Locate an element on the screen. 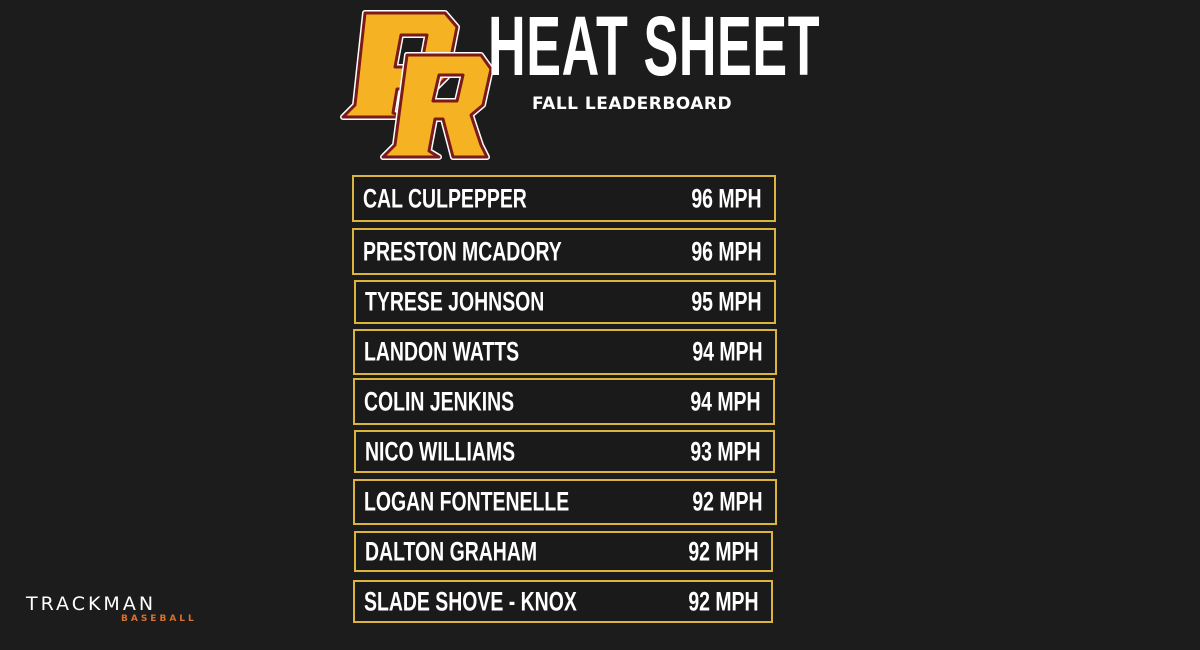 This screenshot has height=650, width=1200. leaderboard-row: TYRESE JOHNSON 95 MPH is located at coordinates (565, 302).